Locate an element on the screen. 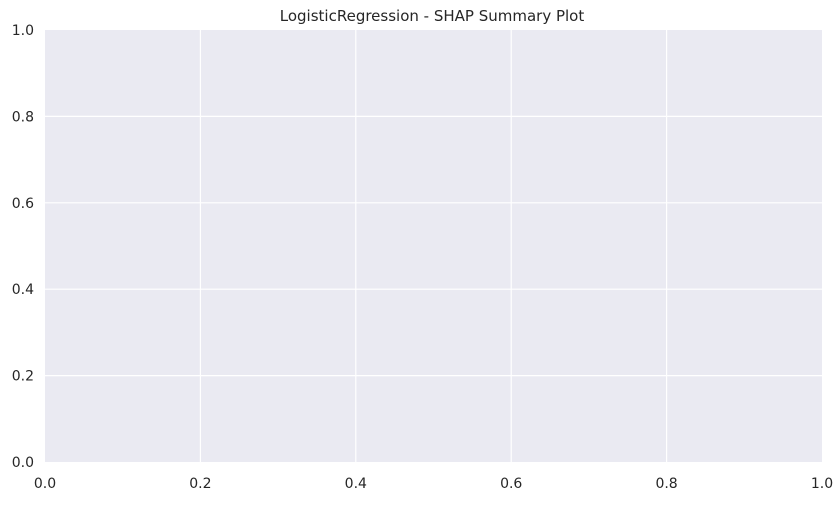 The image size is (840, 529). x-tick-label: 0.0 is located at coordinates (45, 484).